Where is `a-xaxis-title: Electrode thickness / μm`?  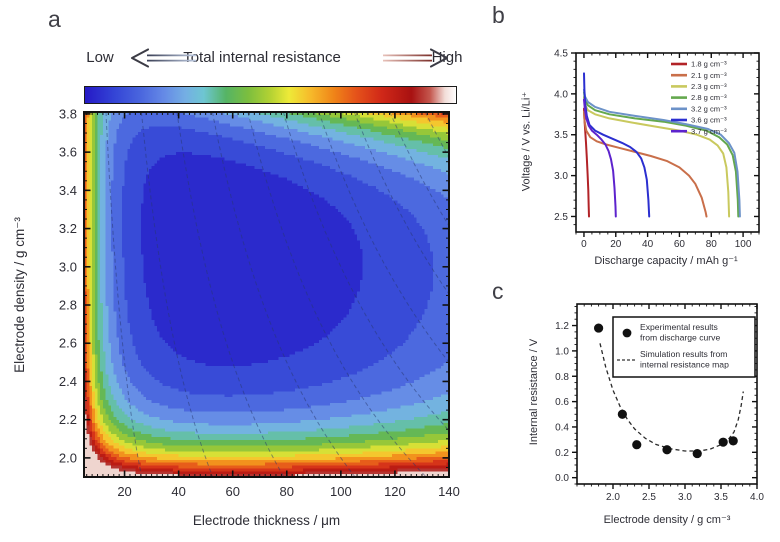 a-xaxis-title: Electrode thickness / μm is located at coordinates (266, 520).